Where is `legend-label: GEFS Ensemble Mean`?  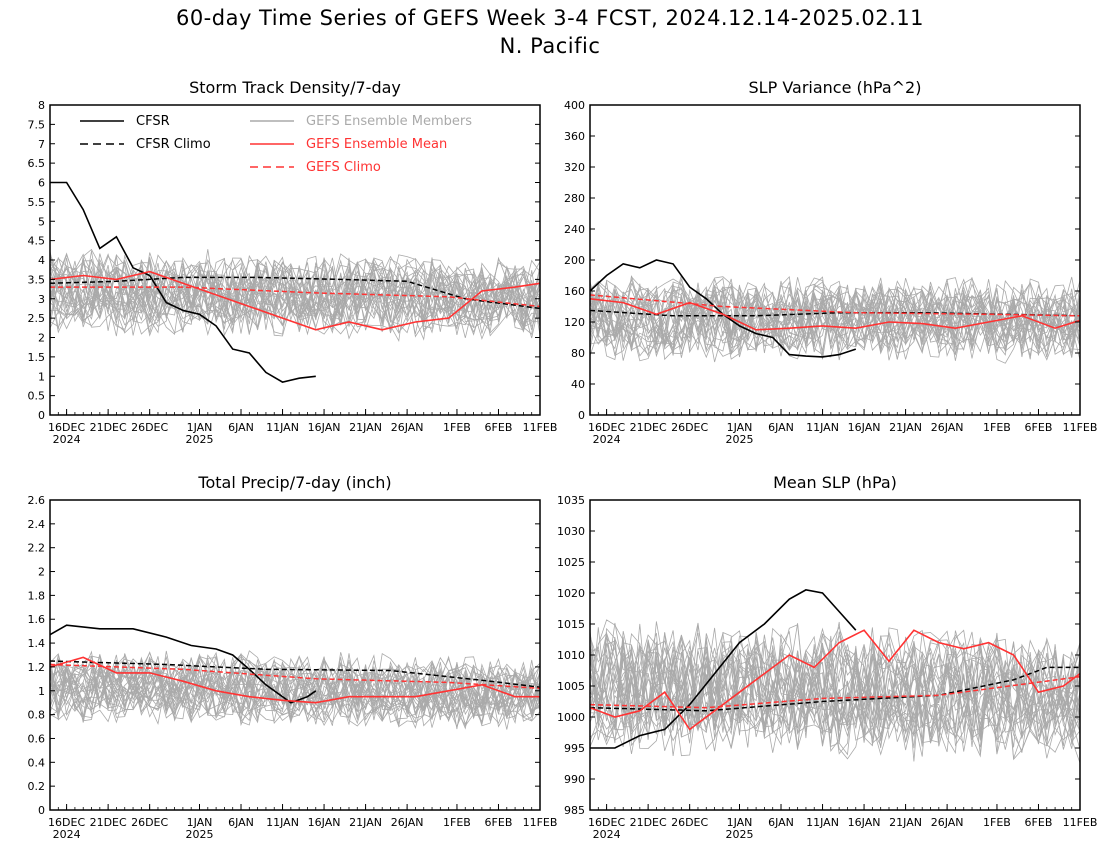 legend-label: GEFS Ensemble Mean is located at coordinates (376, 144).